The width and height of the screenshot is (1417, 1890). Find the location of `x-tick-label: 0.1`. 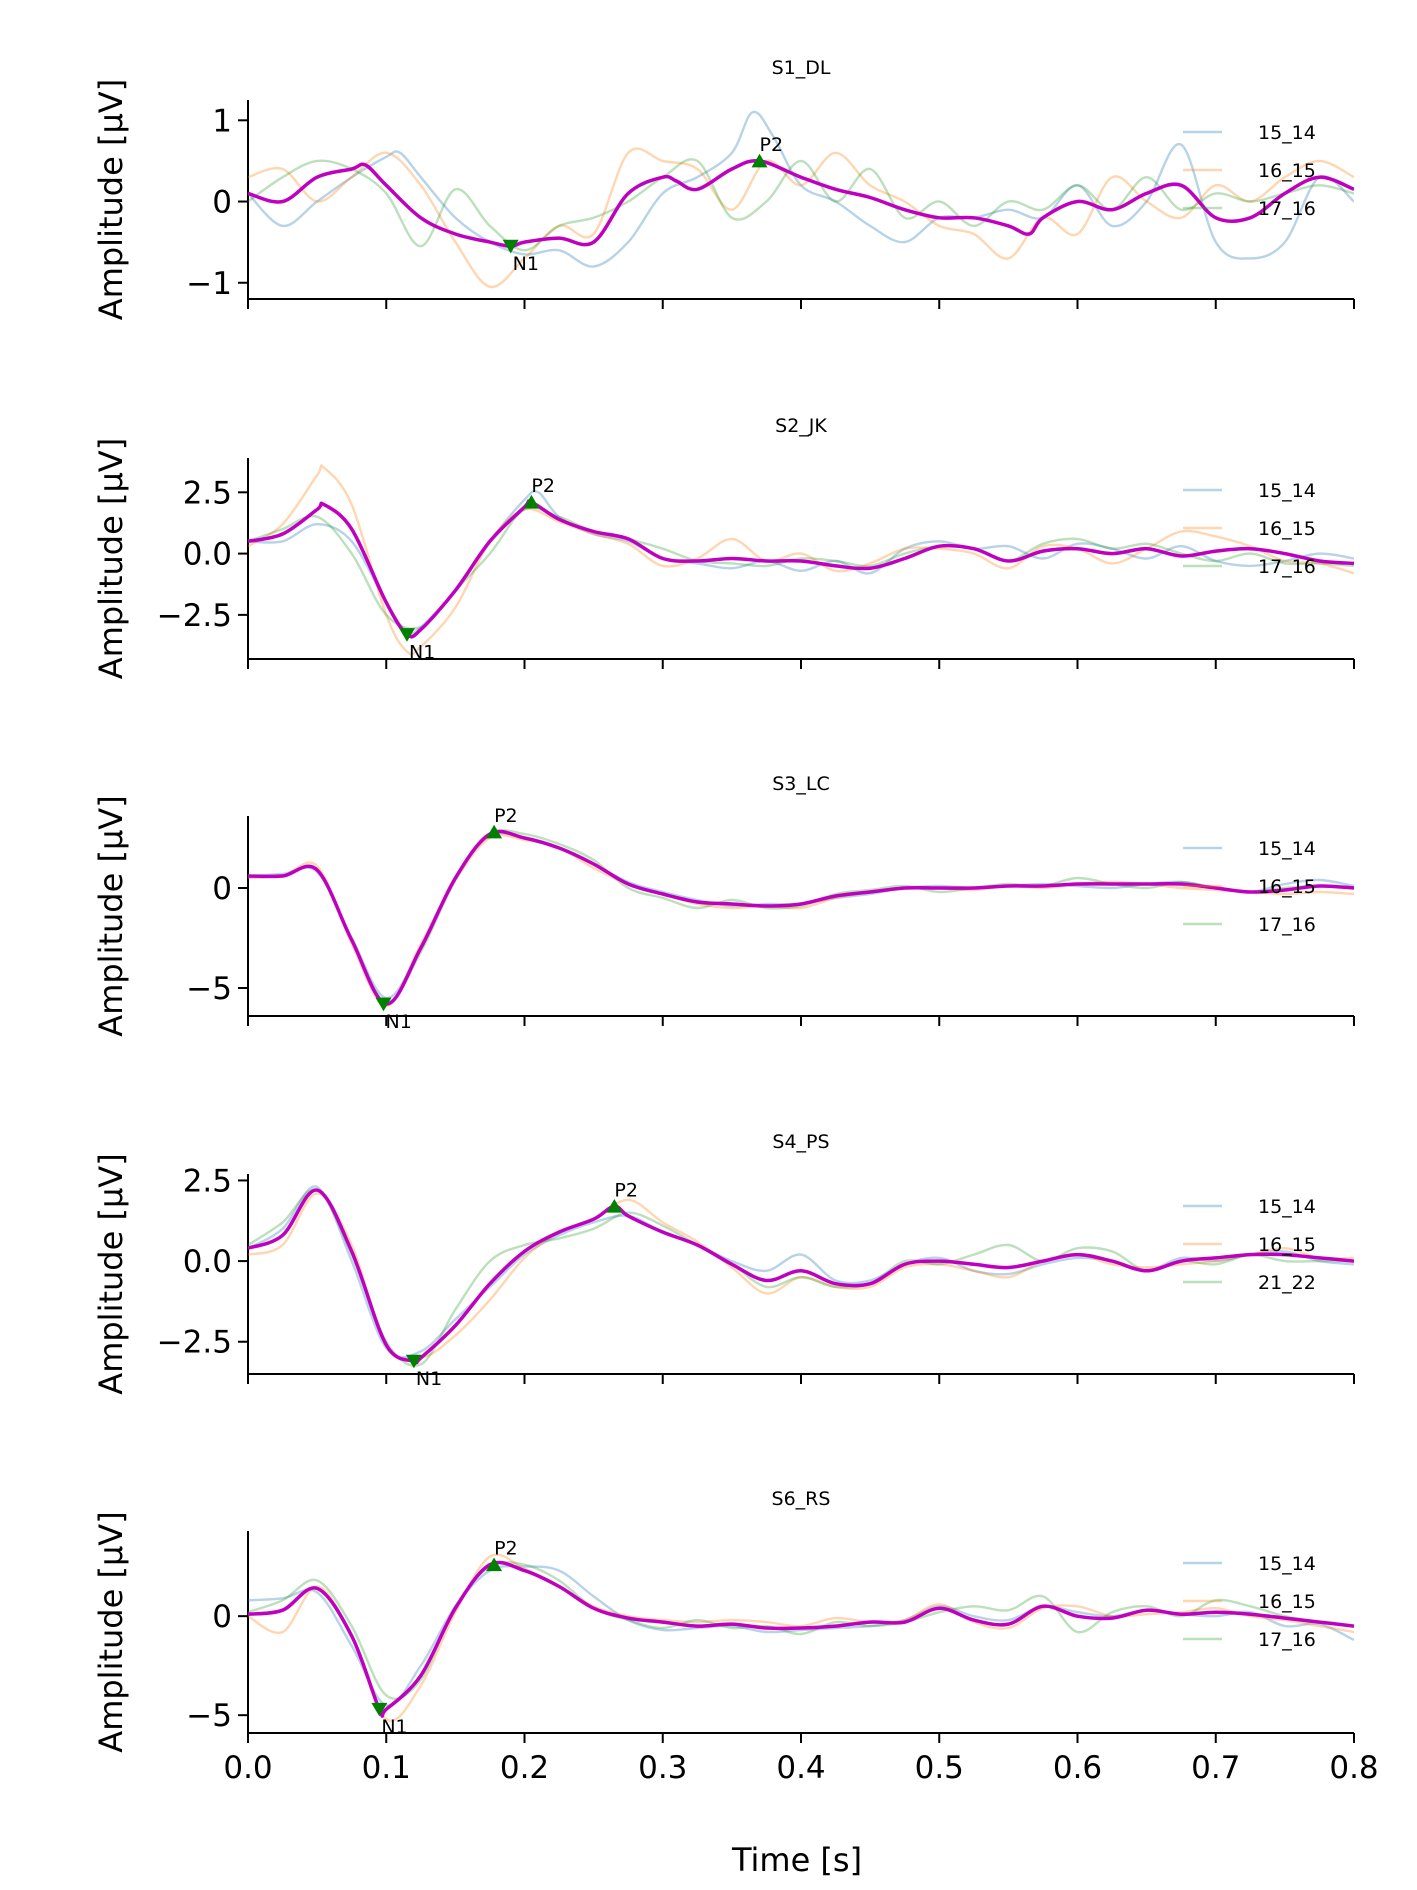

x-tick-label: 0.1 is located at coordinates (386, 1768).